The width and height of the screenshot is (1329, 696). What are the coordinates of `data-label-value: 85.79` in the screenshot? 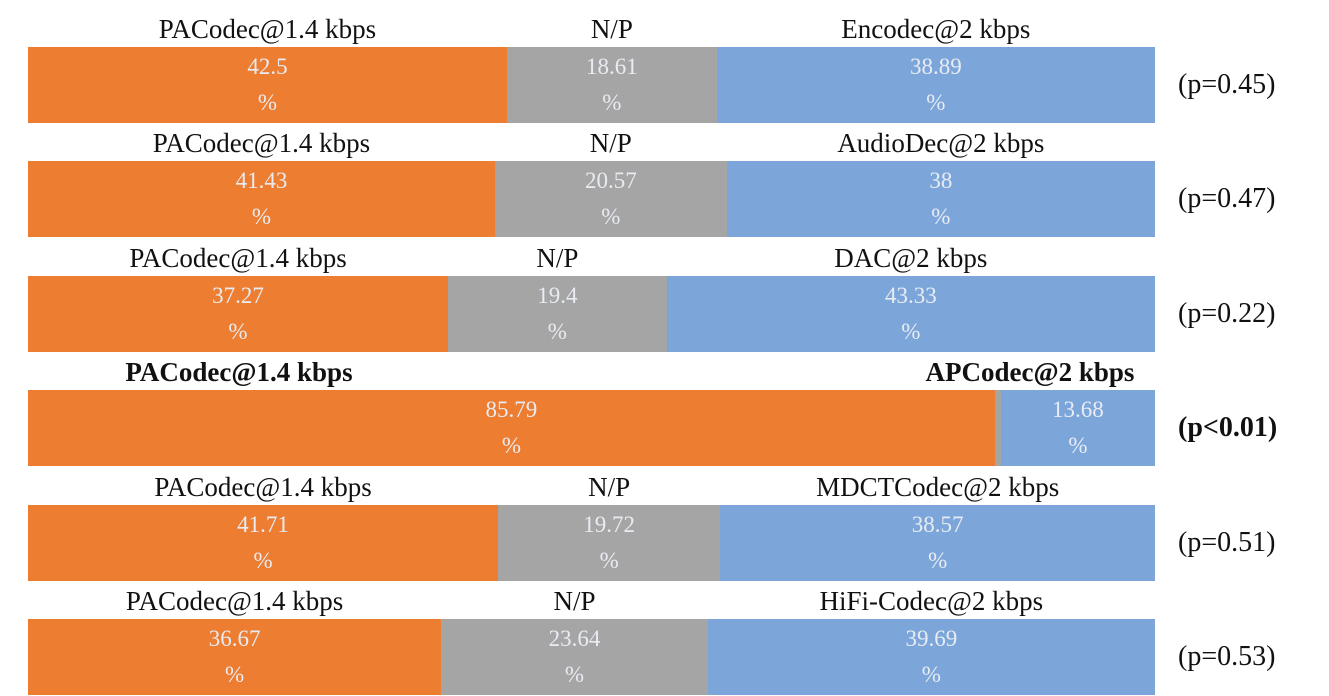 It's located at (511, 410).